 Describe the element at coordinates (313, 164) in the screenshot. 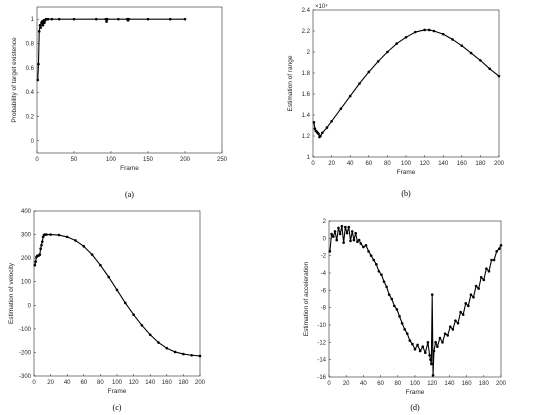

I see `x-tick-label: 0` at that location.